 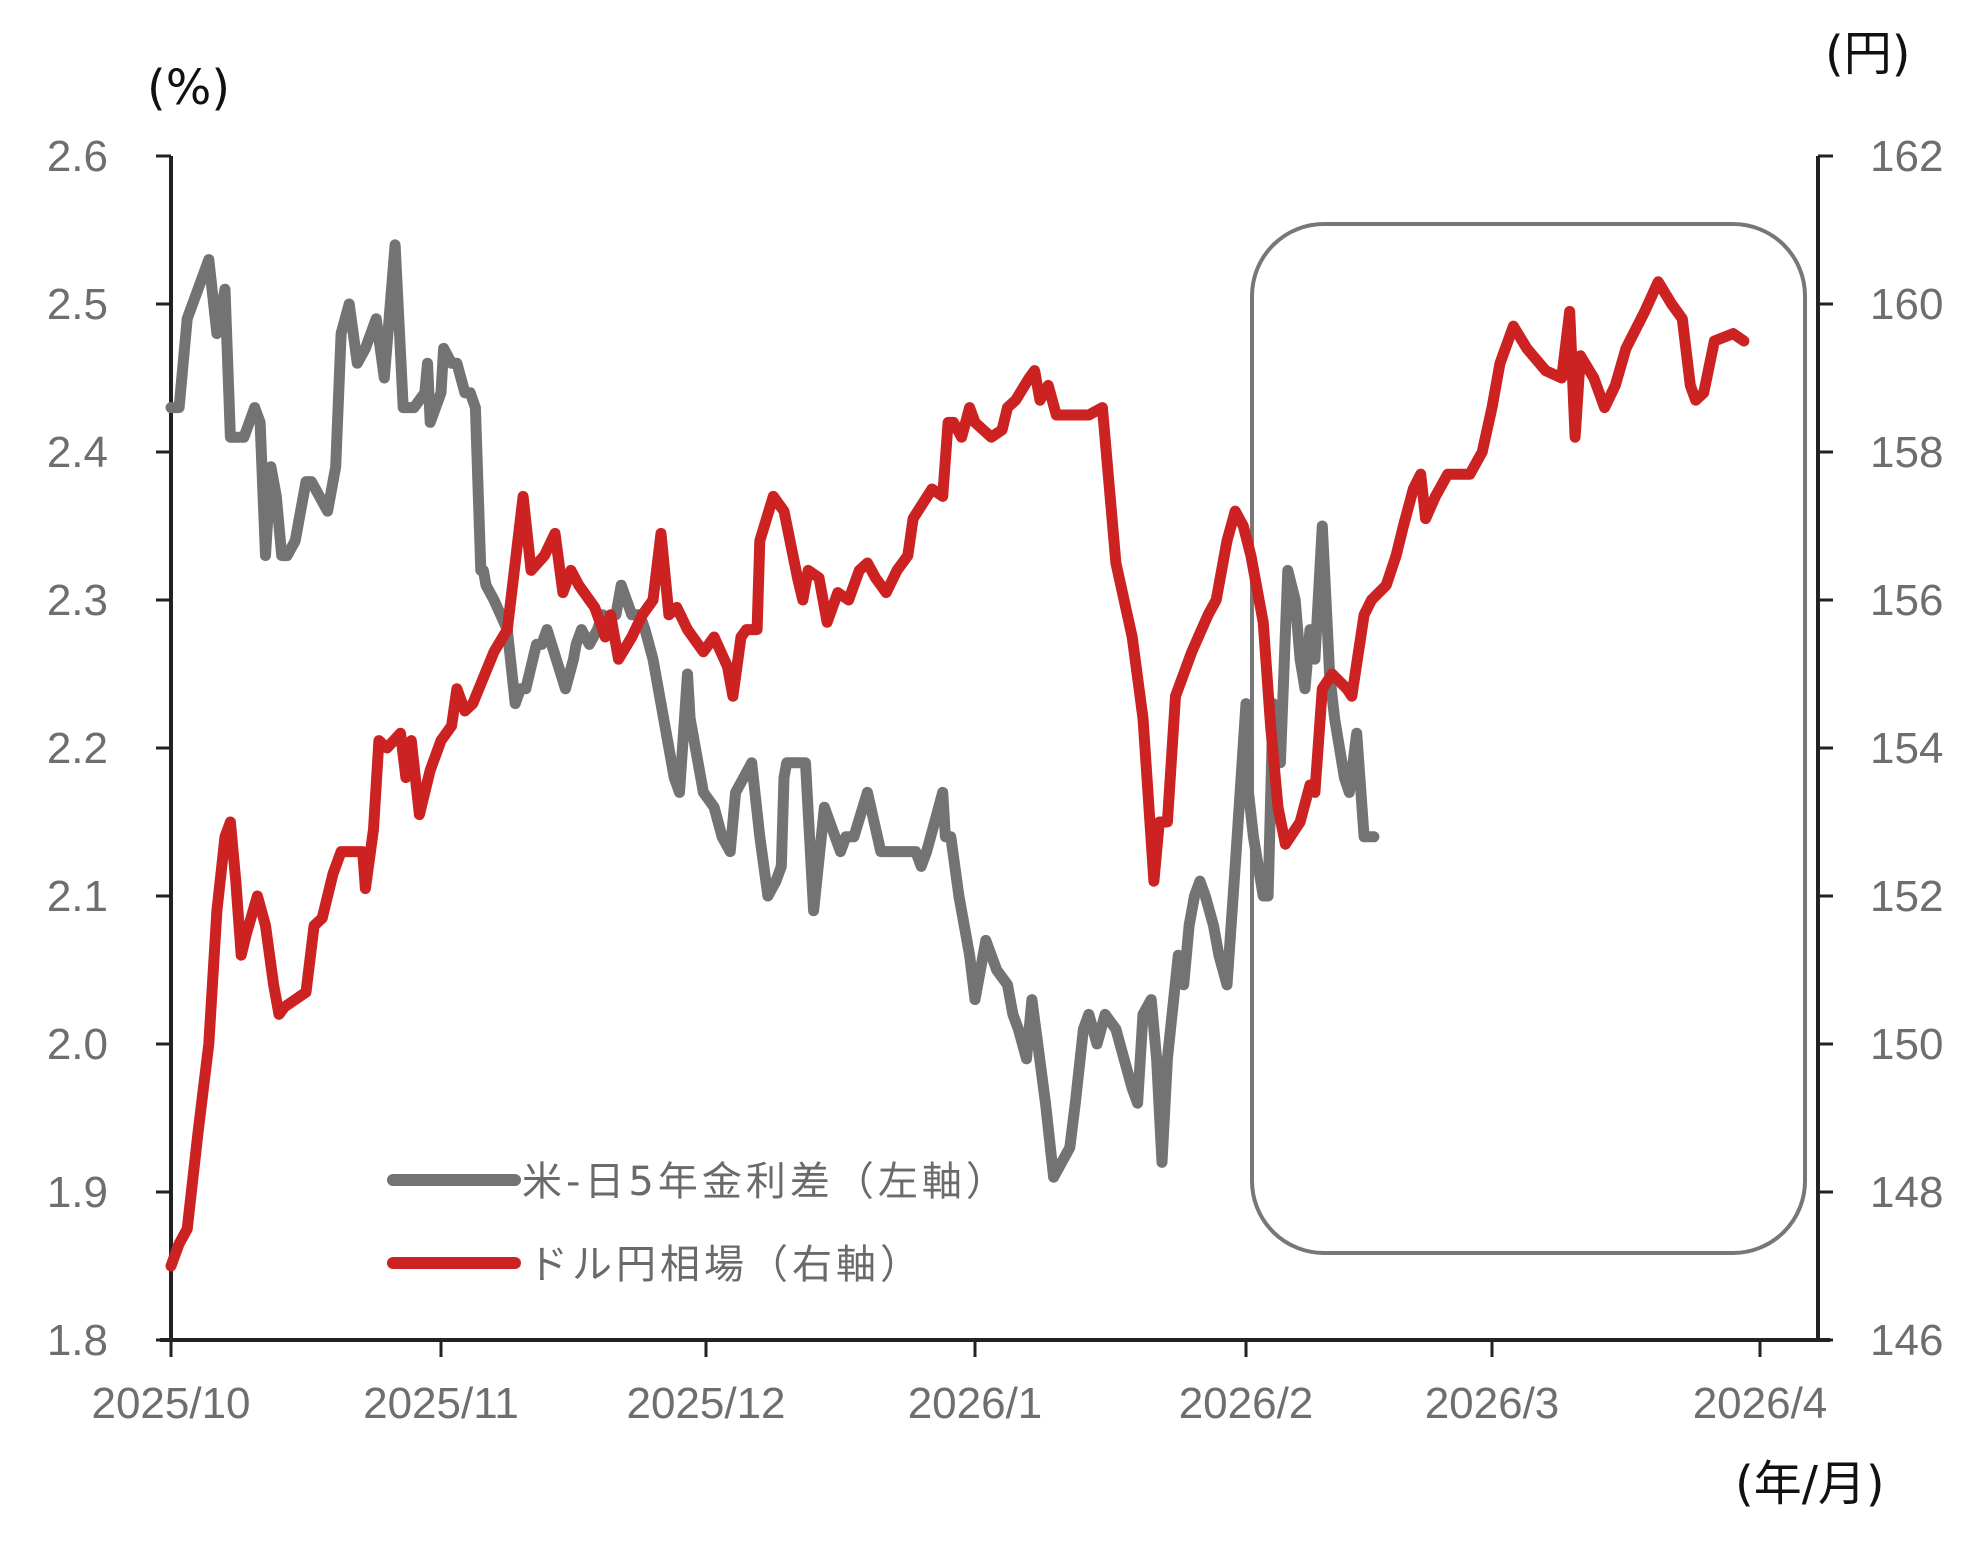 What do you see at coordinates (77, 1044) in the screenshot?
I see `left-tick-label: 2.0` at bounding box center [77, 1044].